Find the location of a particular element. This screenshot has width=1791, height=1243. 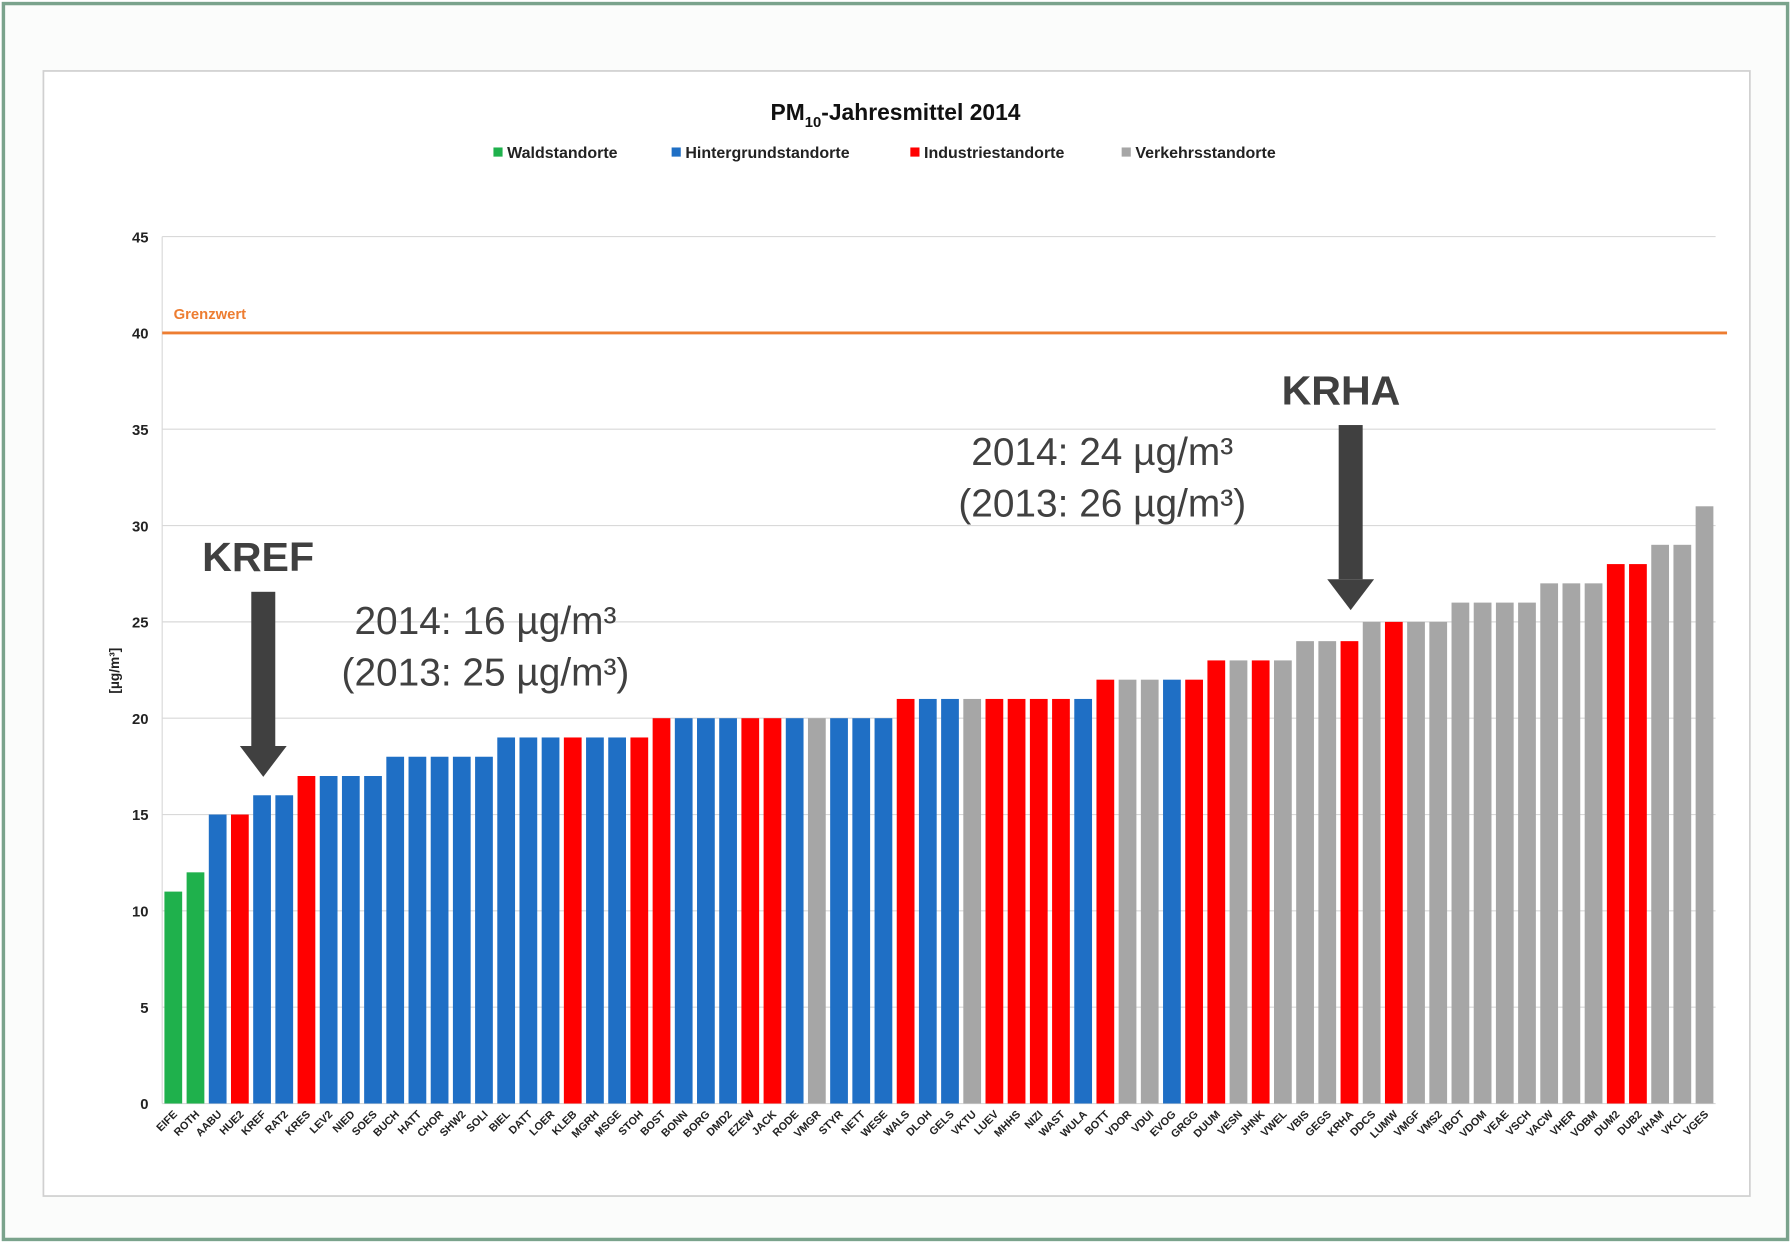

legend-label: Hintergrundstandorte is located at coordinates (767, 153).